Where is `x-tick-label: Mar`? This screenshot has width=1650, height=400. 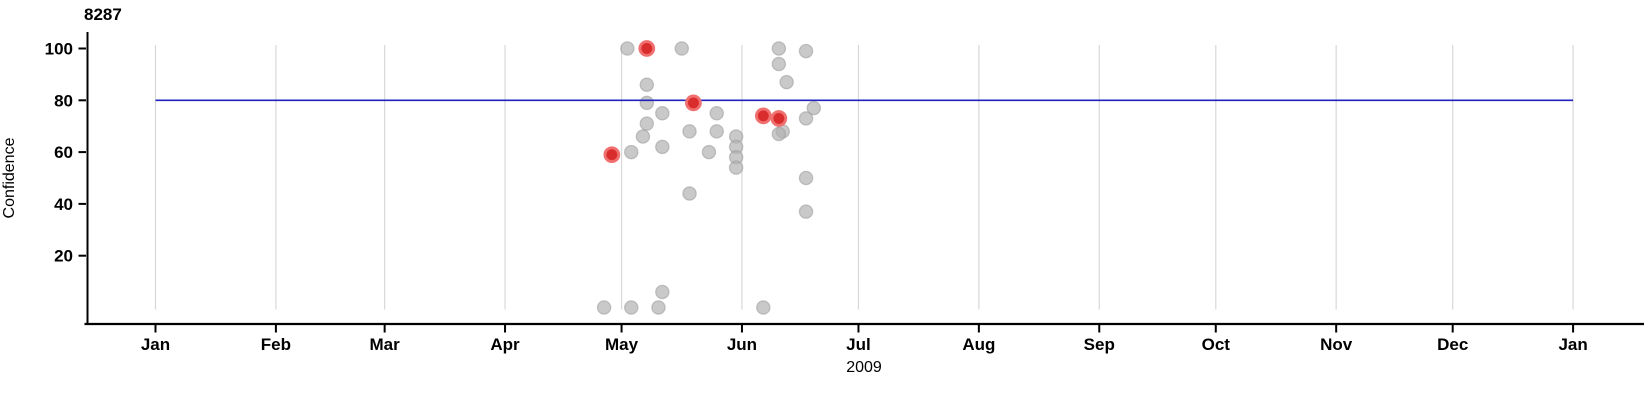 x-tick-label: Mar is located at coordinates (385, 344).